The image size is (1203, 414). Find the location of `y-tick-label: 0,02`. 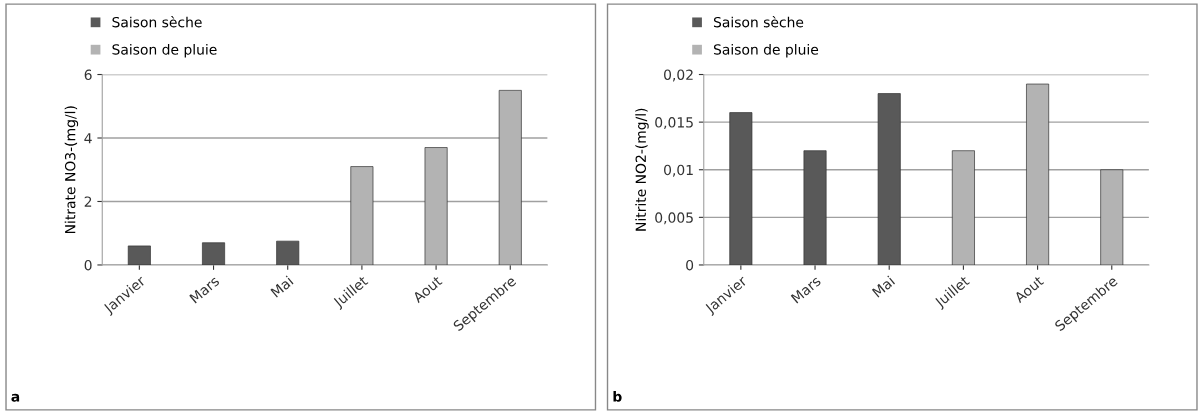

y-tick-label: 0,02 is located at coordinates (678, 75).